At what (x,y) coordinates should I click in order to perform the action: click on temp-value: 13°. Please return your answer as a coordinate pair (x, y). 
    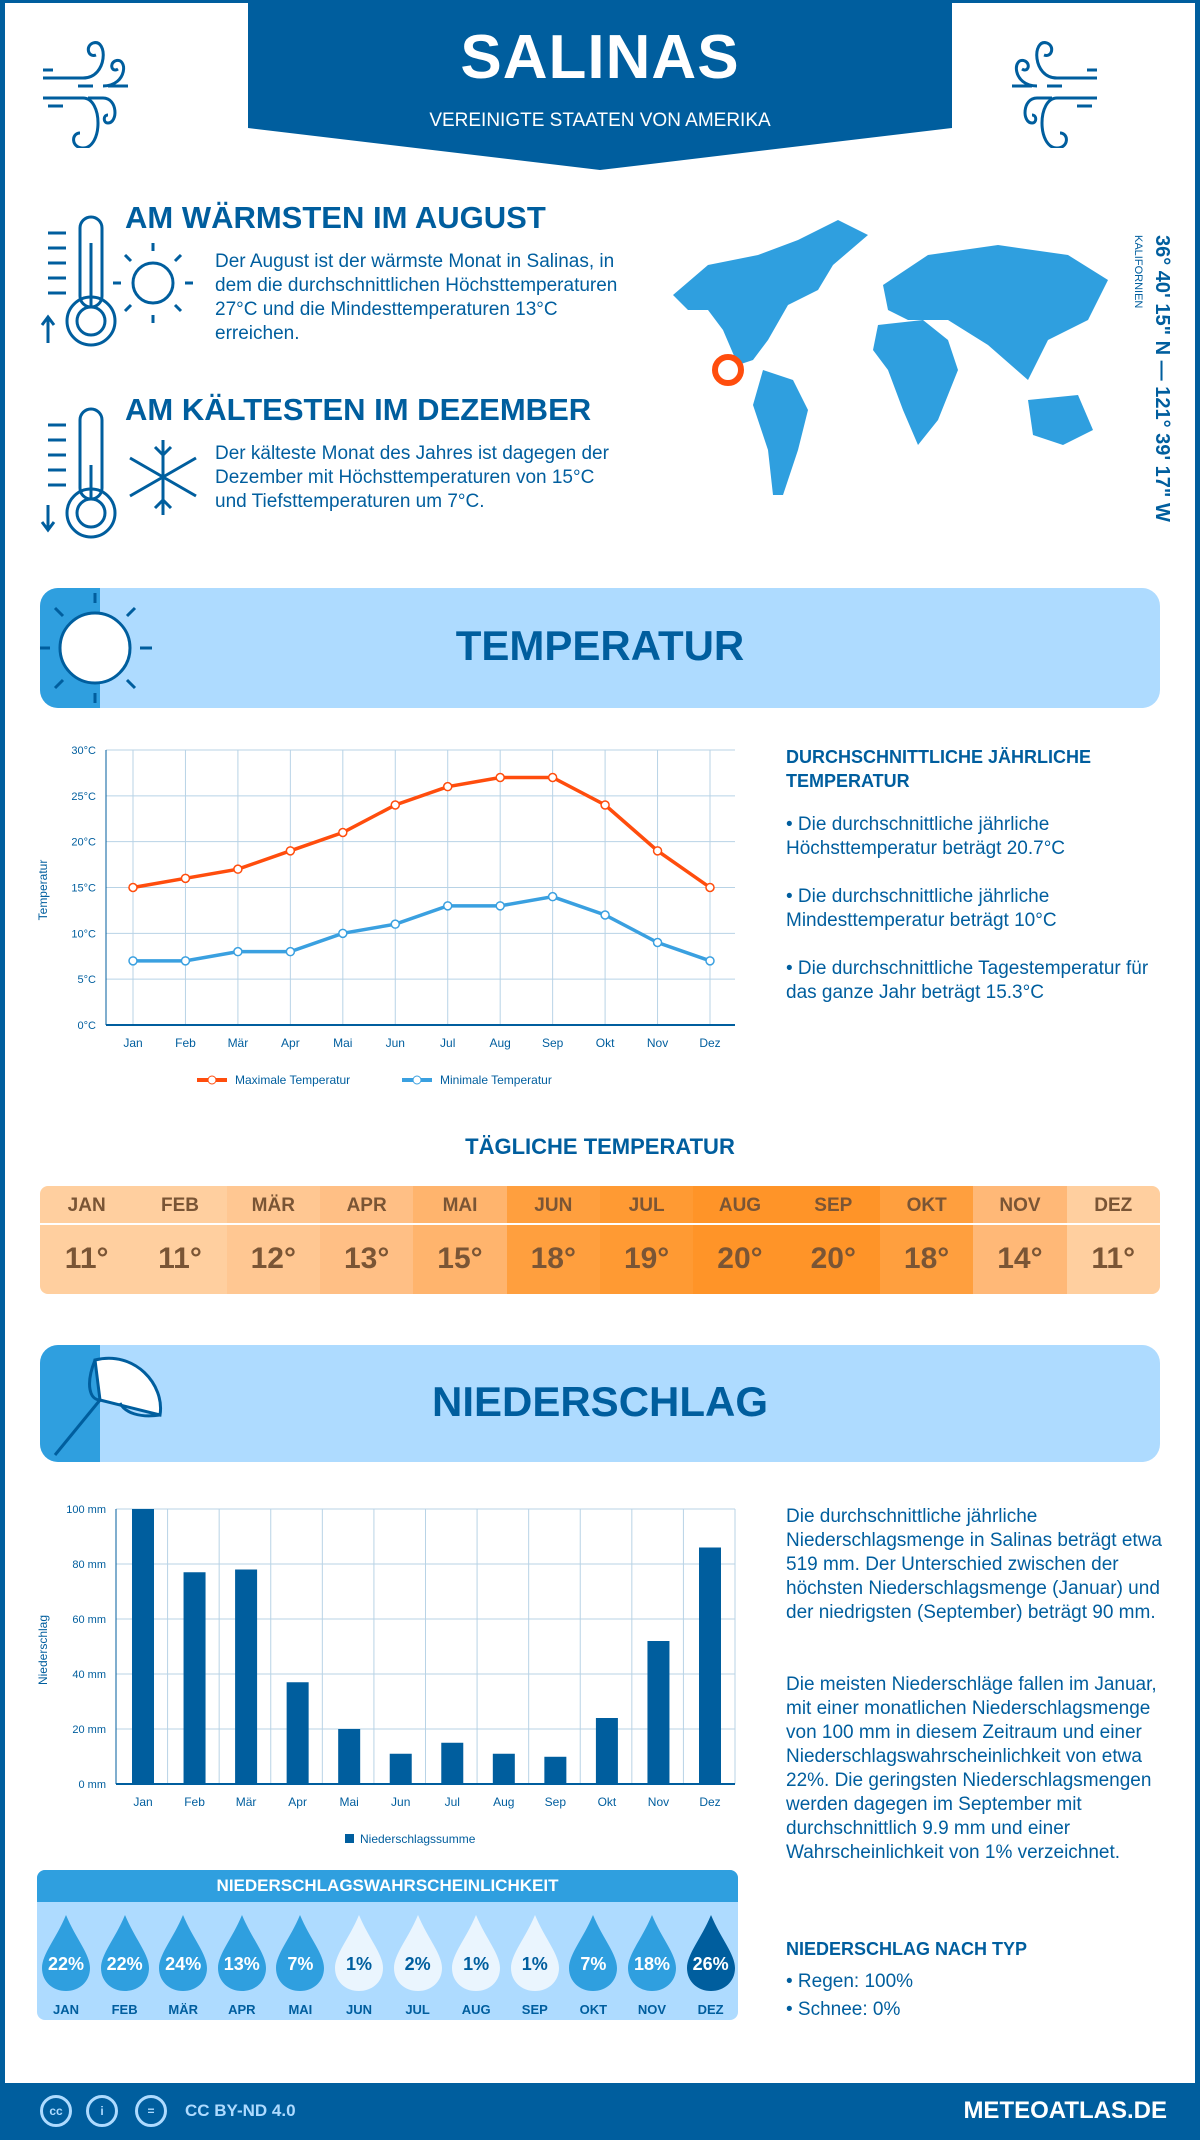
    Looking at the image, I should click on (366, 1258).